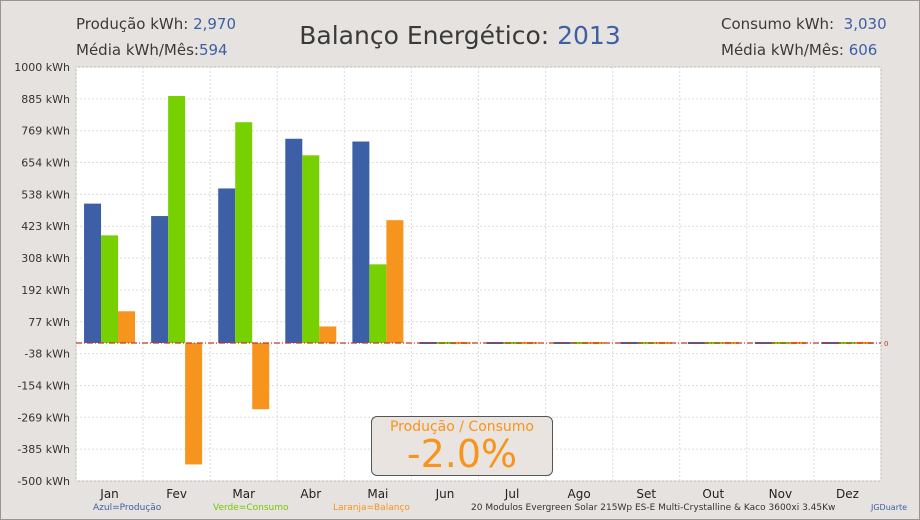 The image size is (920, 520). I want to click on consumption-average: Média kWh/Mês: 606, so click(799, 50).